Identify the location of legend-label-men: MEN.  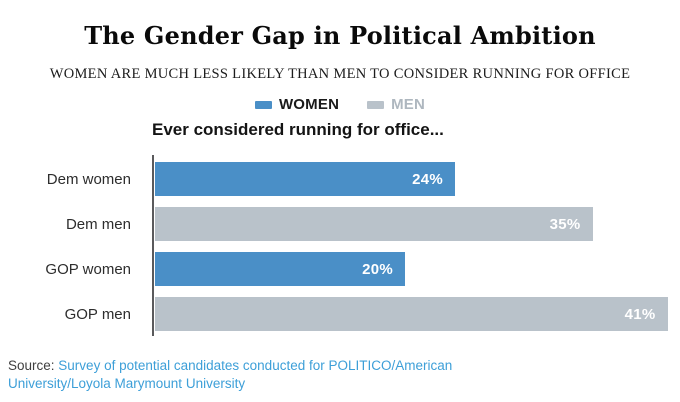
(408, 104).